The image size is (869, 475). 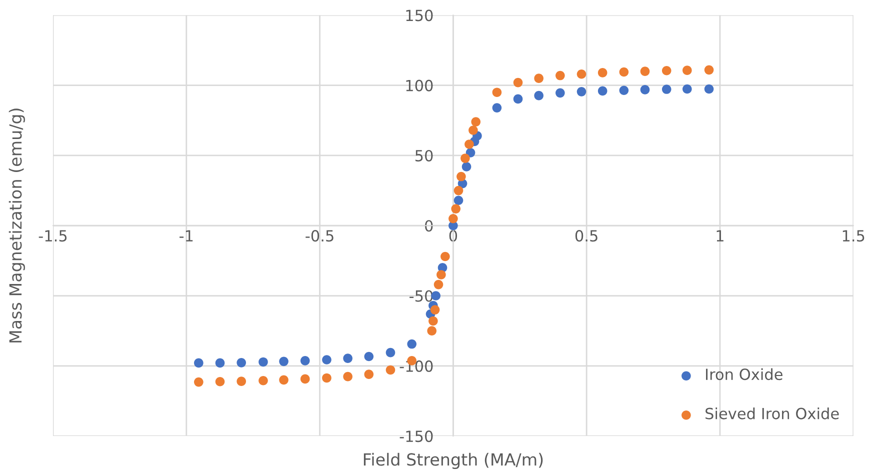 What do you see at coordinates (453, 236) in the screenshot?
I see `x-tick-label: 0` at bounding box center [453, 236].